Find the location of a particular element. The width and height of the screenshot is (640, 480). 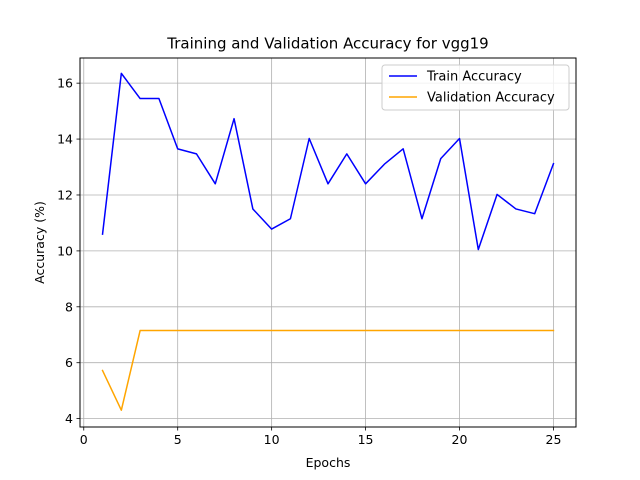

y-tick-label: 4 is located at coordinates (69, 418).